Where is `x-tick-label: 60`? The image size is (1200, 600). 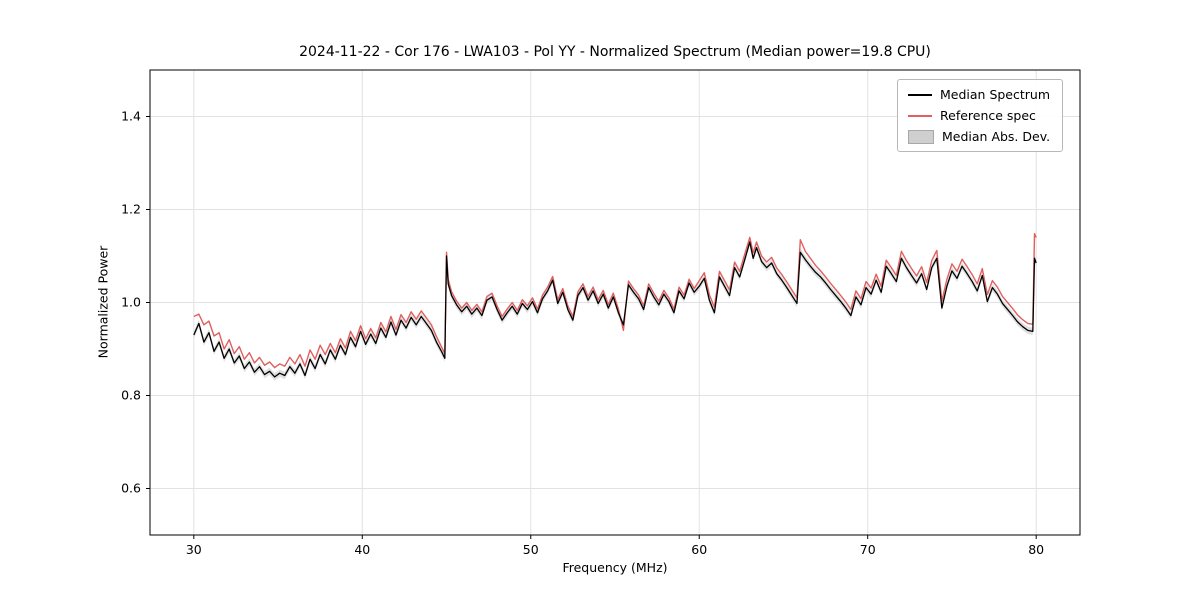
x-tick-label: 60 is located at coordinates (699, 549).